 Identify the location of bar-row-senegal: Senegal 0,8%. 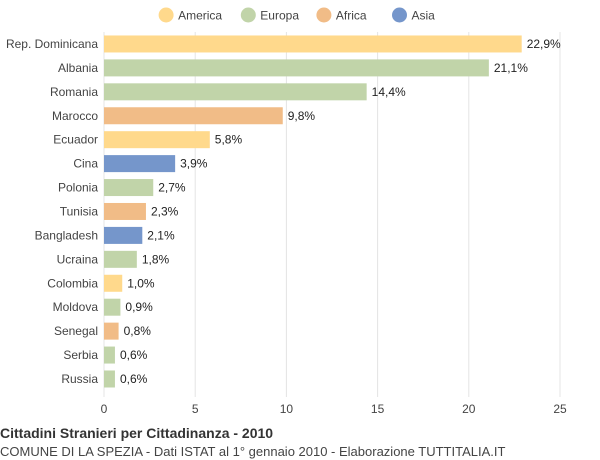
(103, 331).